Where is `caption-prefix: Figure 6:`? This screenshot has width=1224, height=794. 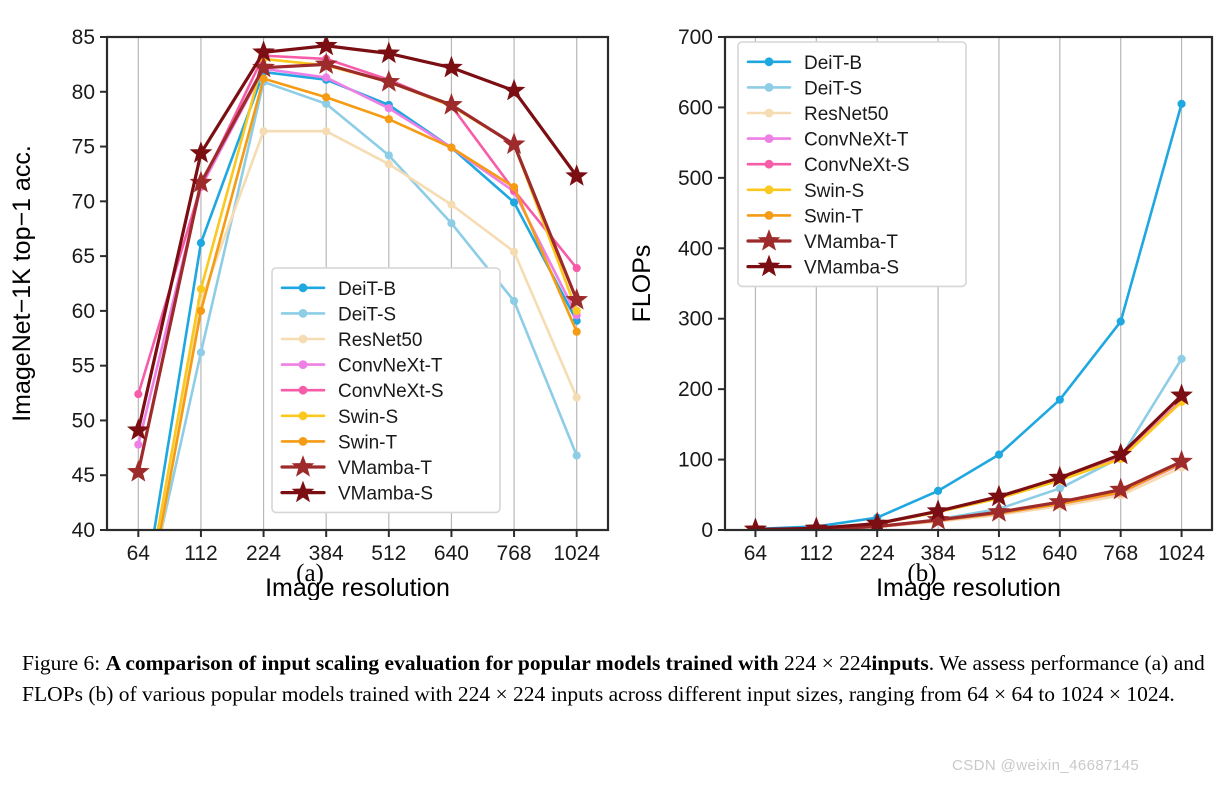
caption-prefix: Figure 6: is located at coordinates (64, 663).